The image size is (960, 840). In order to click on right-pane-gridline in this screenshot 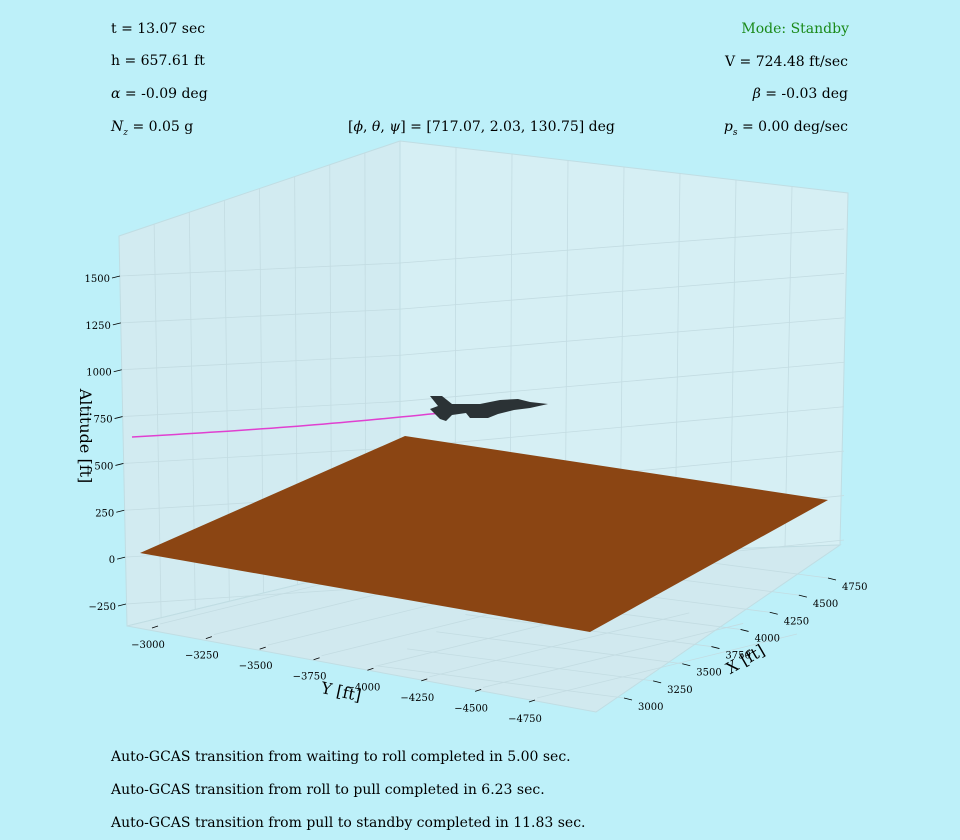, I will do `click(788, 366)`.